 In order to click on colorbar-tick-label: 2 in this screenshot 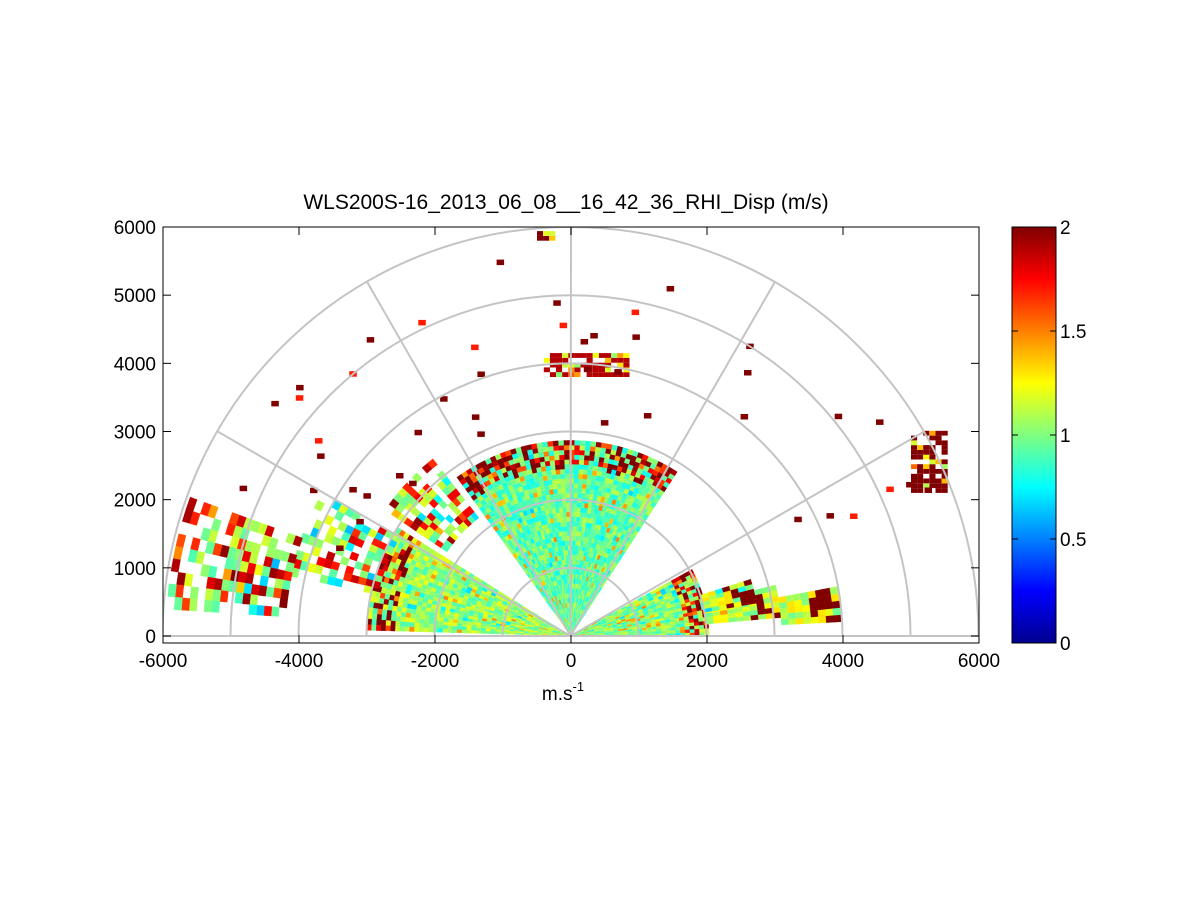, I will do `click(1065, 228)`.